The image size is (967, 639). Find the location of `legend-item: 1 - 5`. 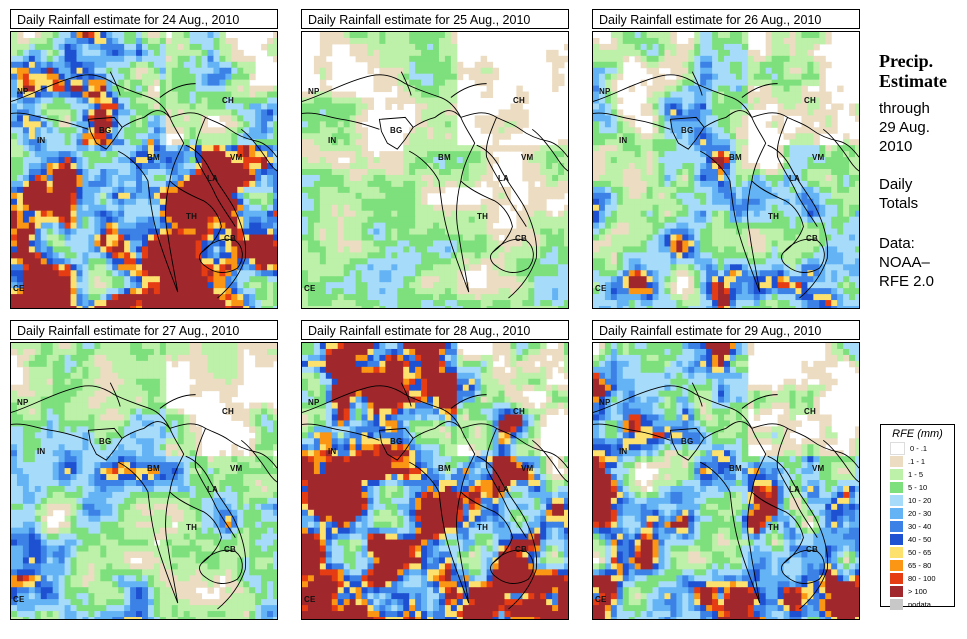

legend-item: 1 - 5 is located at coordinates (922, 474).